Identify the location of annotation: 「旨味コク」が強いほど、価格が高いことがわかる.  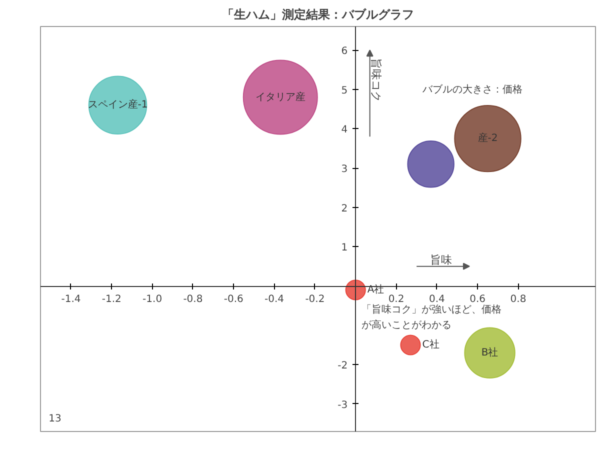
(432, 318).